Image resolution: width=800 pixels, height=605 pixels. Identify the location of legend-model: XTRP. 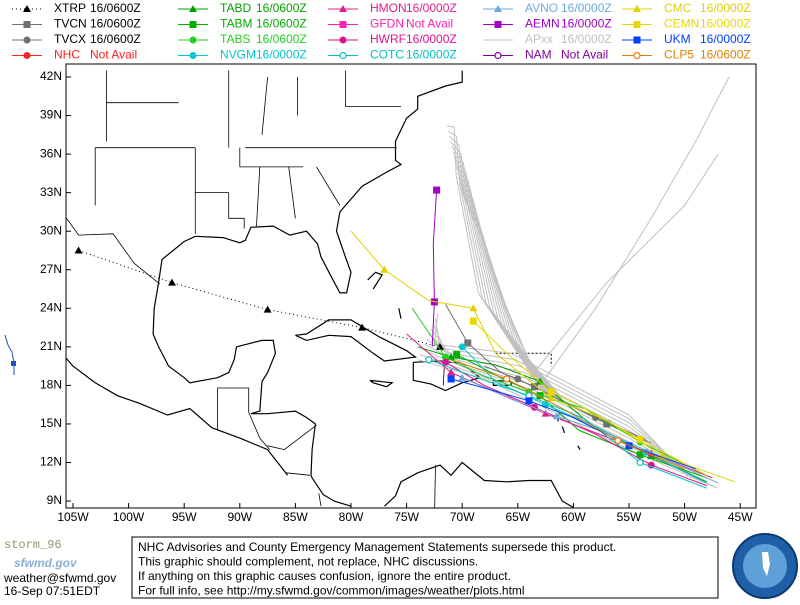
(70, 8).